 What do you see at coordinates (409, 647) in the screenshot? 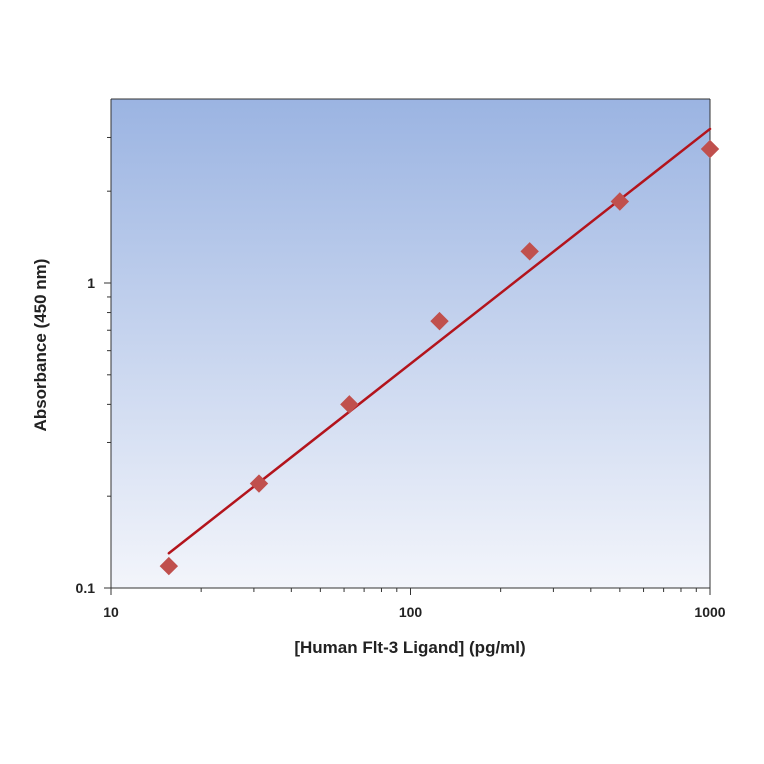
I see `x-axis-title: [Human Flt-3 Ligand] (pg/ml)` at bounding box center [409, 647].